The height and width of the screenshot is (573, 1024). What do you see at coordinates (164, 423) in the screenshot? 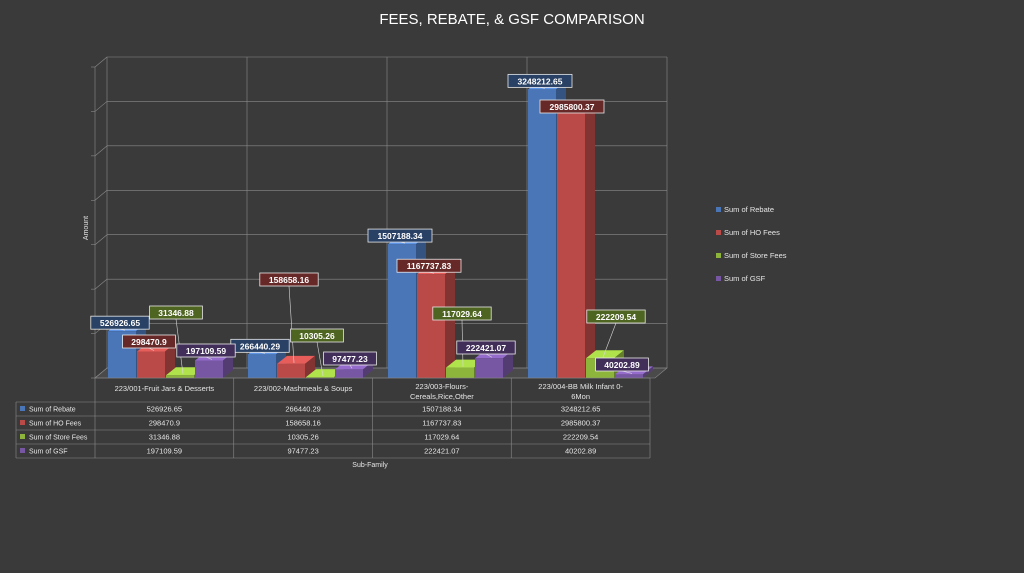
I see `table-cell: 298470.9` at bounding box center [164, 423].